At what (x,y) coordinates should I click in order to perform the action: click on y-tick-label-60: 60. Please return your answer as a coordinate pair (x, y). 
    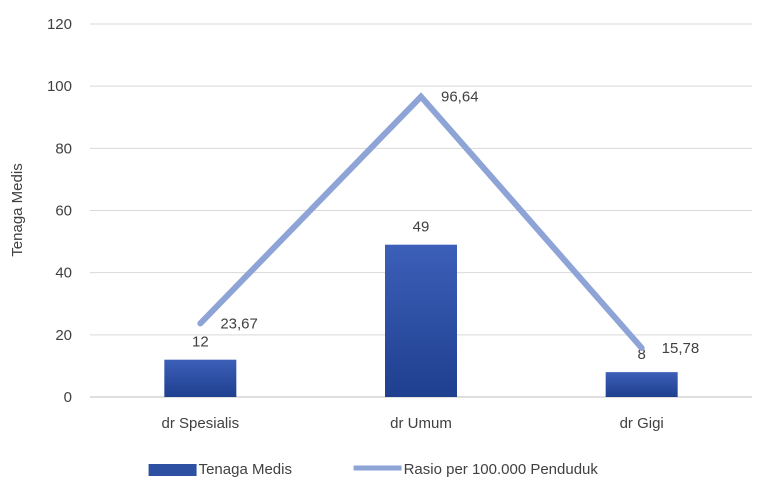
    Looking at the image, I should click on (63, 211).